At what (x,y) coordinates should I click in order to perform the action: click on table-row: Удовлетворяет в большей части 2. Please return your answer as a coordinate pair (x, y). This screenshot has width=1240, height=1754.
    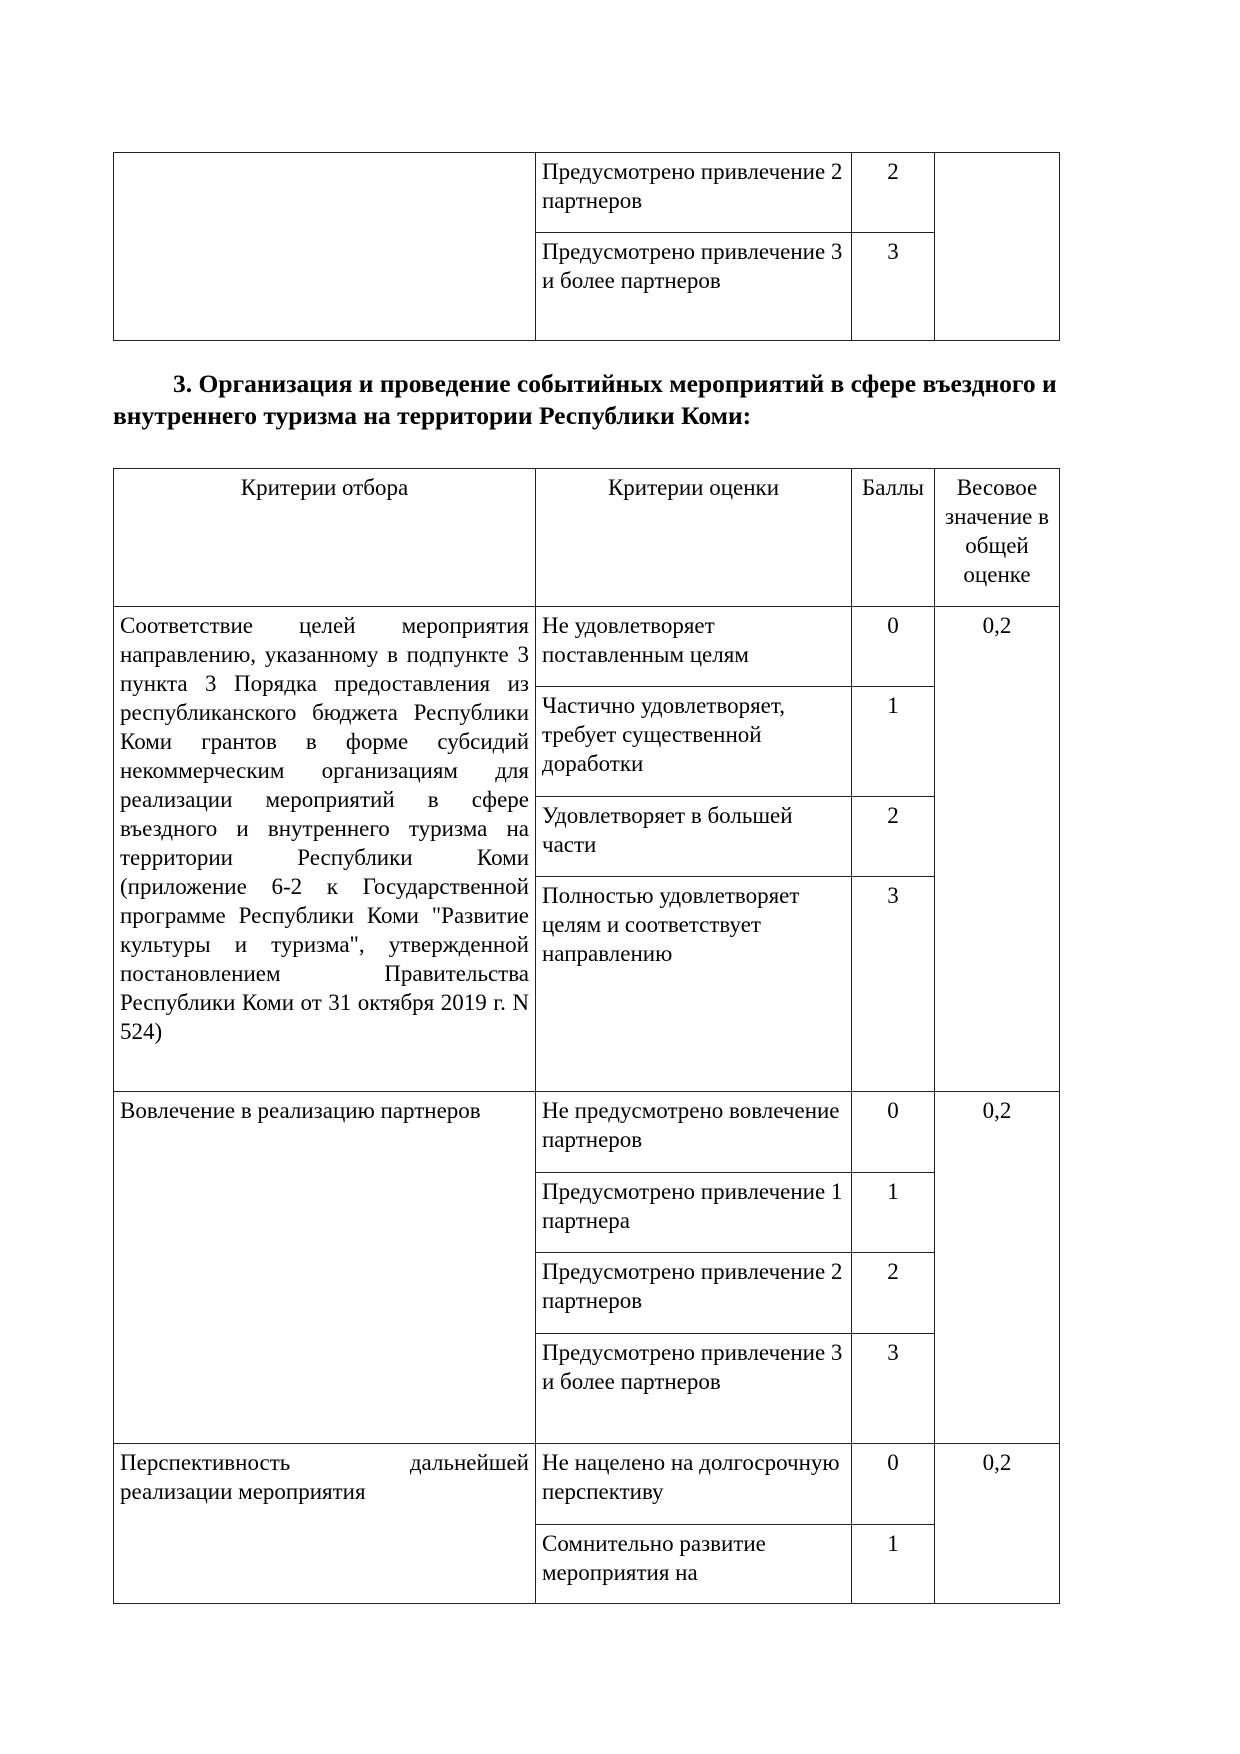
    Looking at the image, I should click on (587, 836).